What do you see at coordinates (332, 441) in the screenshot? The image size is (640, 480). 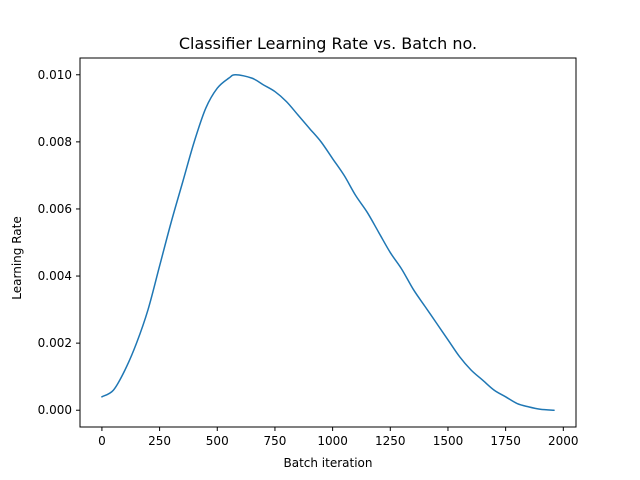 I see `x-tick-label: 1000` at bounding box center [332, 441].